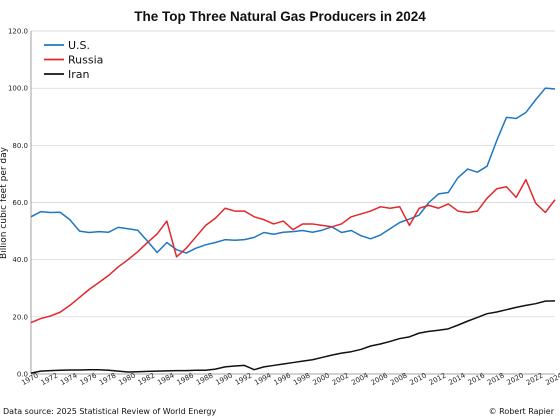 This screenshot has width=560, height=420. I want to click on legend-entry: U.S., so click(79, 45).